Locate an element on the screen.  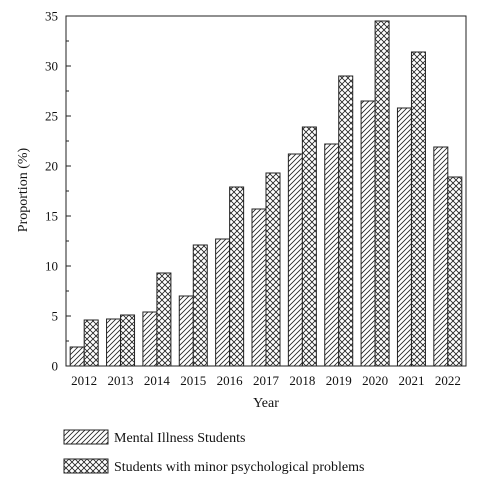
bar-mental-illness-students-2022 is located at coordinates (441, 256).